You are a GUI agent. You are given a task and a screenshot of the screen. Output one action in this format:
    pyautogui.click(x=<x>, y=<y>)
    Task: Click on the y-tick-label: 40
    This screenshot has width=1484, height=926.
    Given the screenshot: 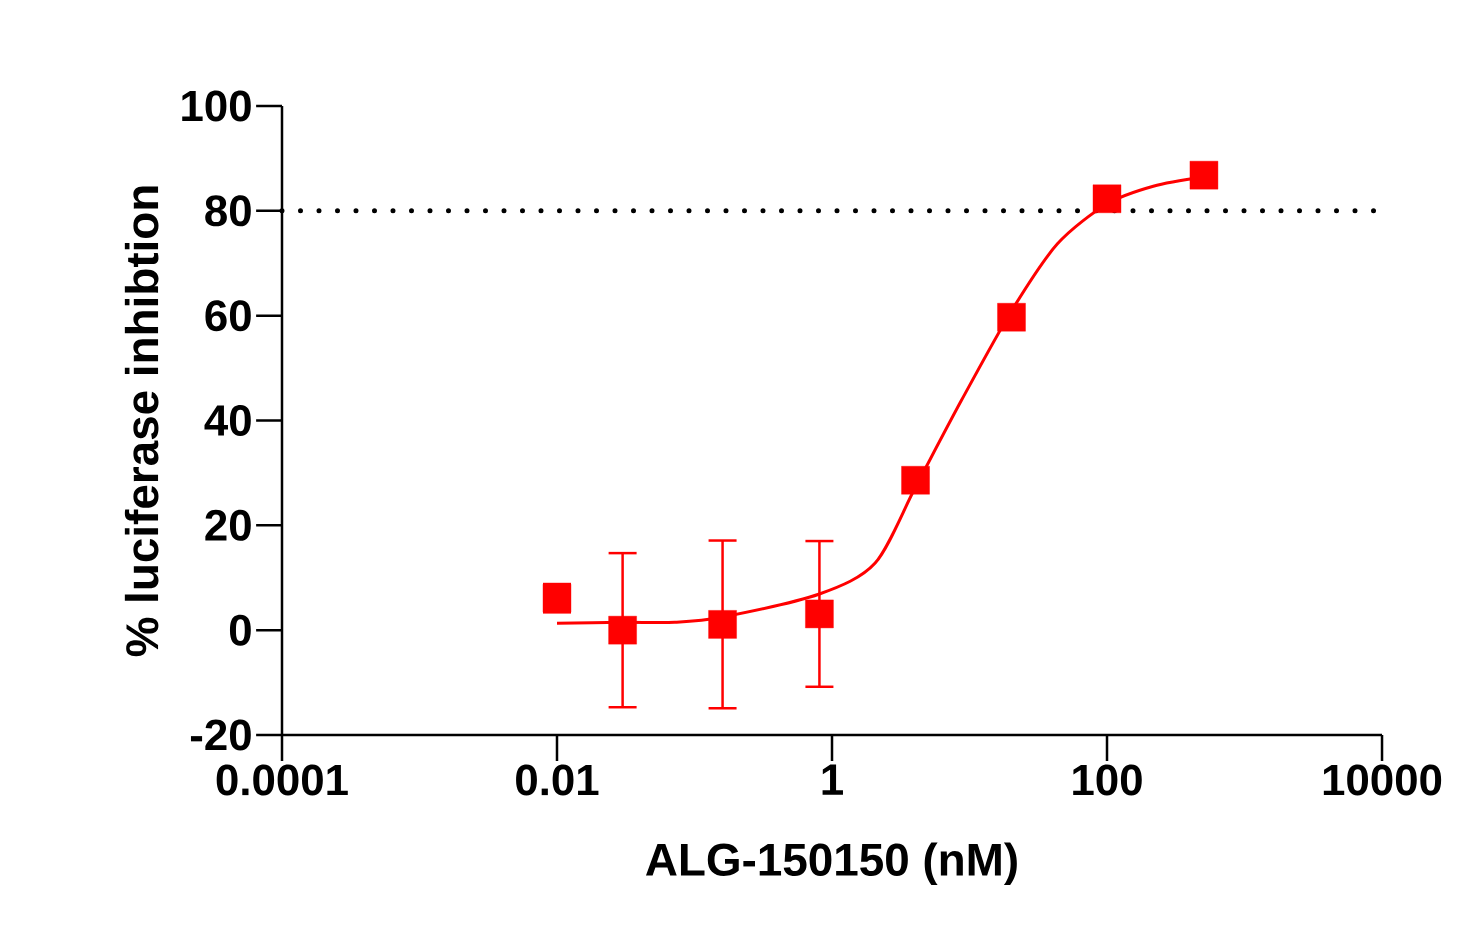 What is the action you would take?
    pyautogui.click(x=227, y=420)
    